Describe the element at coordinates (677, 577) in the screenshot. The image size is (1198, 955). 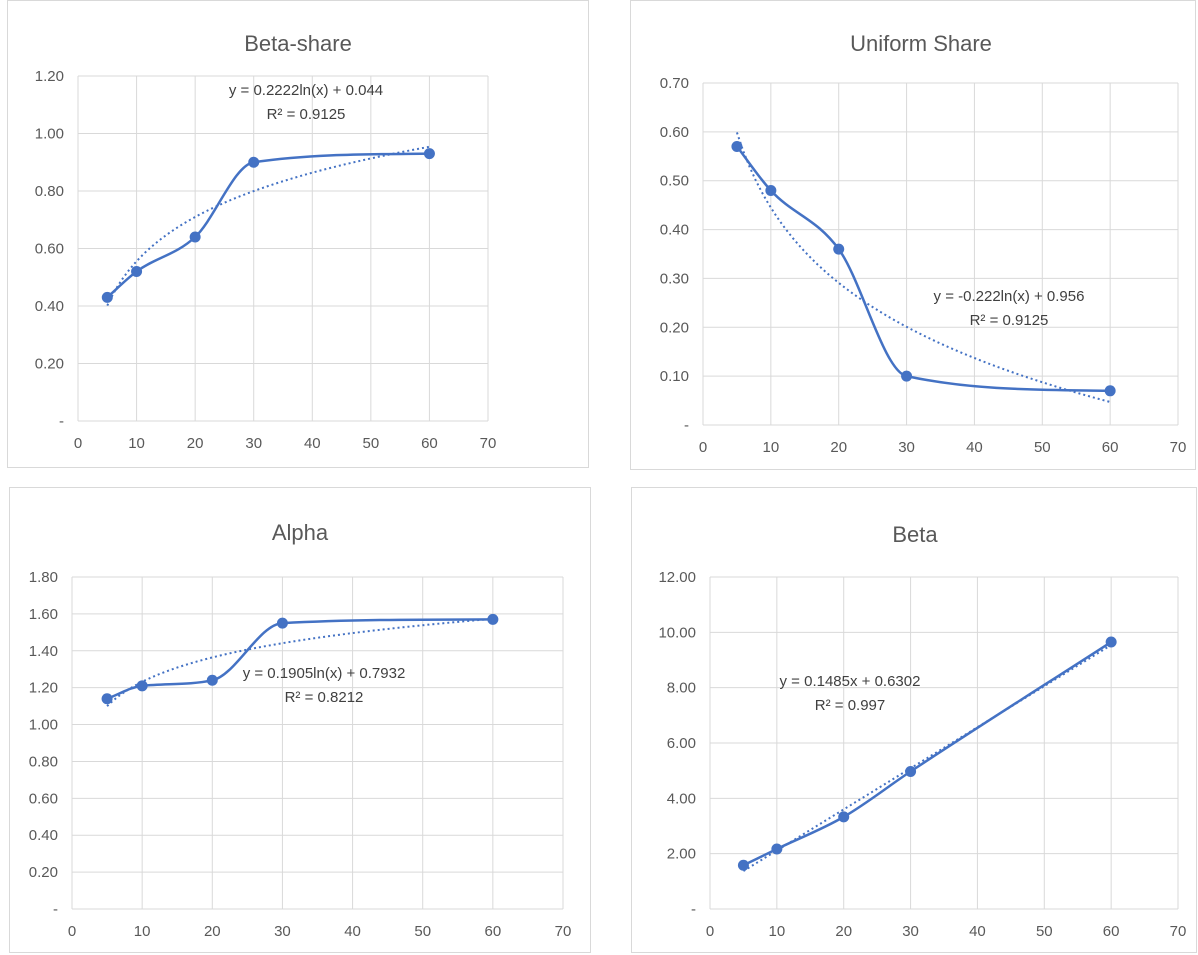
I see `y-tick-label: 12.00` at that location.